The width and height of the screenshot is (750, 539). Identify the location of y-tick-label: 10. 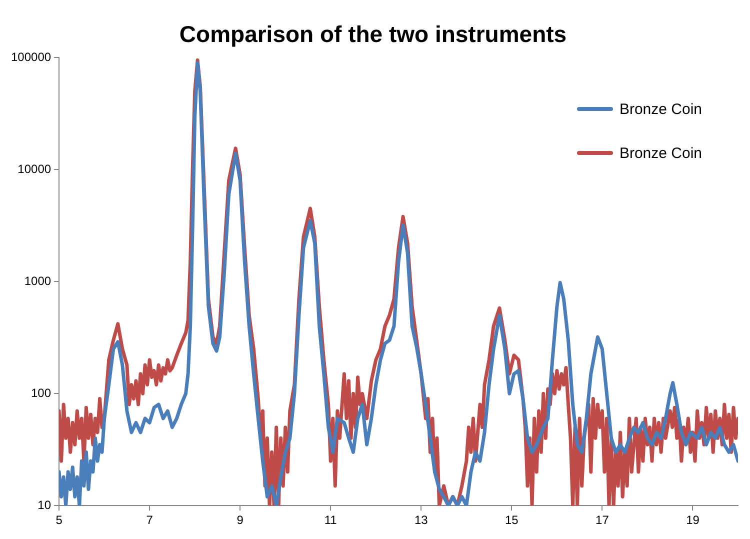
(45, 505).